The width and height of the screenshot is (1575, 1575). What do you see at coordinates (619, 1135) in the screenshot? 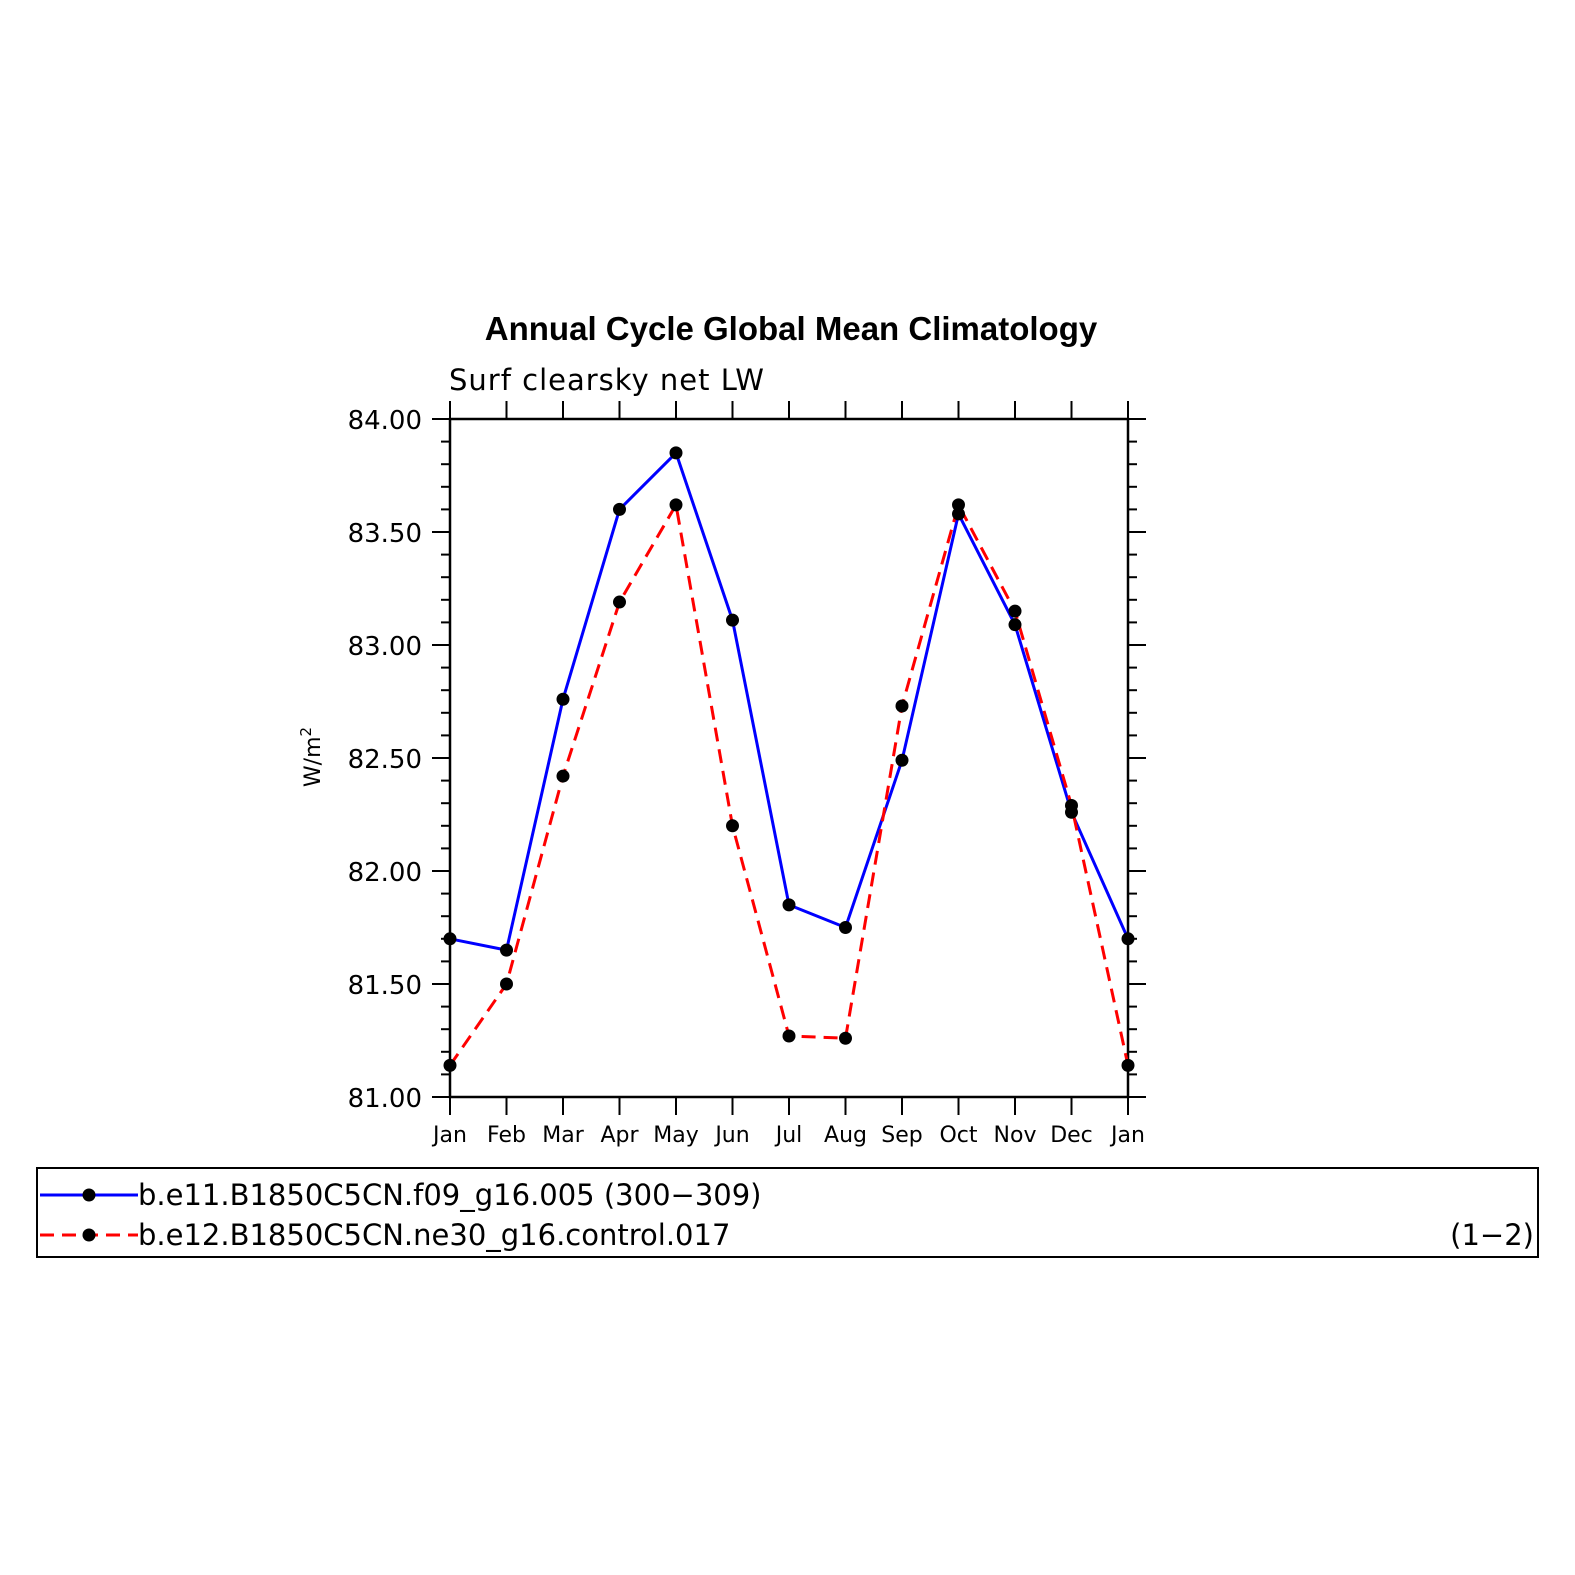
I see `x-tick-label: Apr` at bounding box center [619, 1135].